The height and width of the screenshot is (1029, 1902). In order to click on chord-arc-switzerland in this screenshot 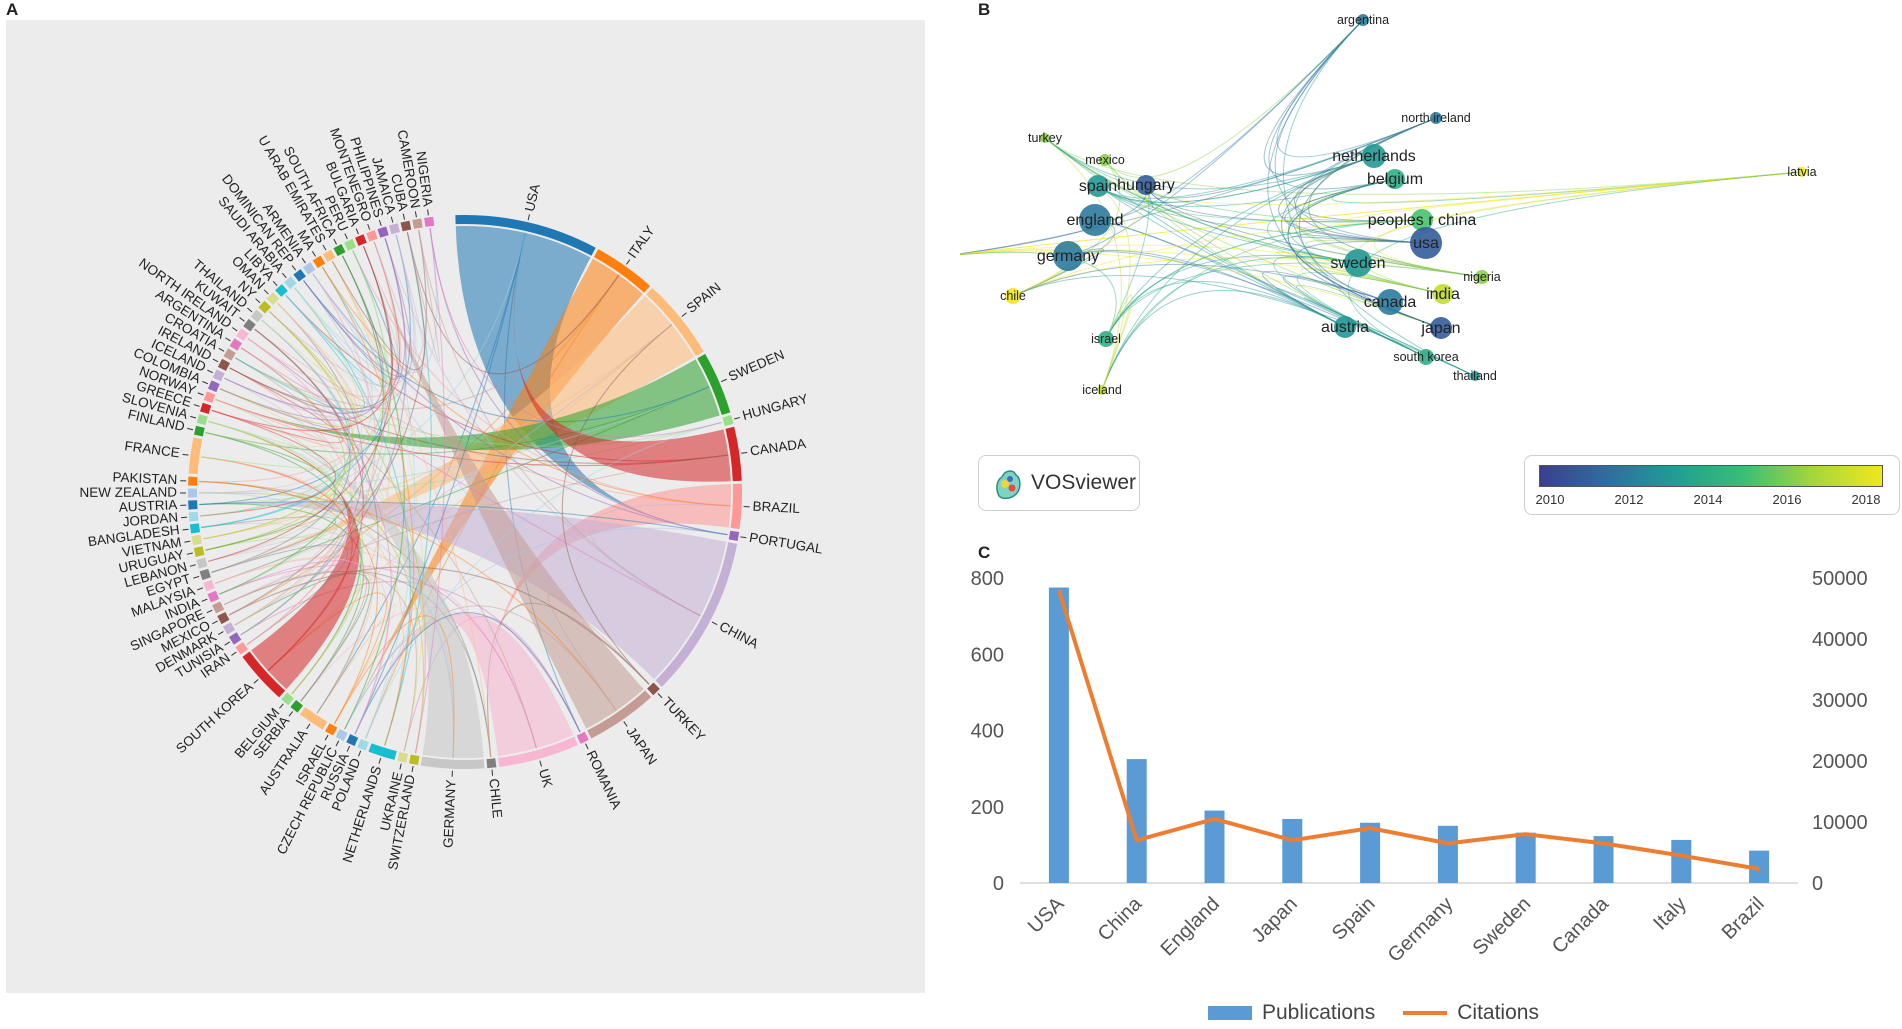, I will do `click(414, 759)`.